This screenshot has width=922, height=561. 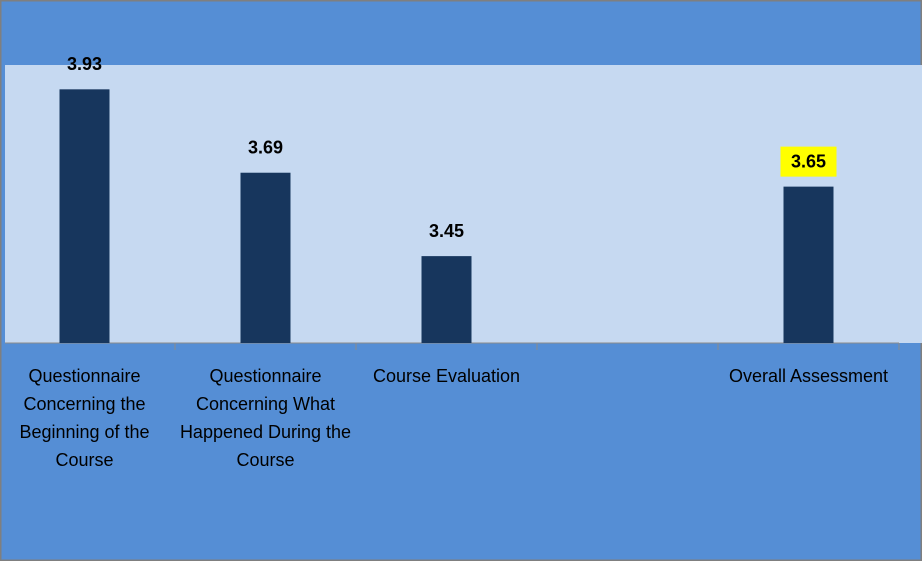 I want to click on x-tick-label: Course Evaluation, so click(x=446, y=376).